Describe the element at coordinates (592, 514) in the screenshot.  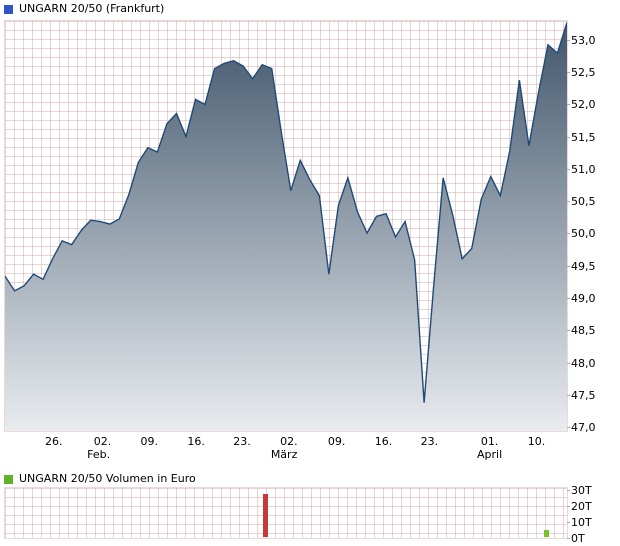
I see `volume-y-axis: 30T 20T 10T 0T` at that location.